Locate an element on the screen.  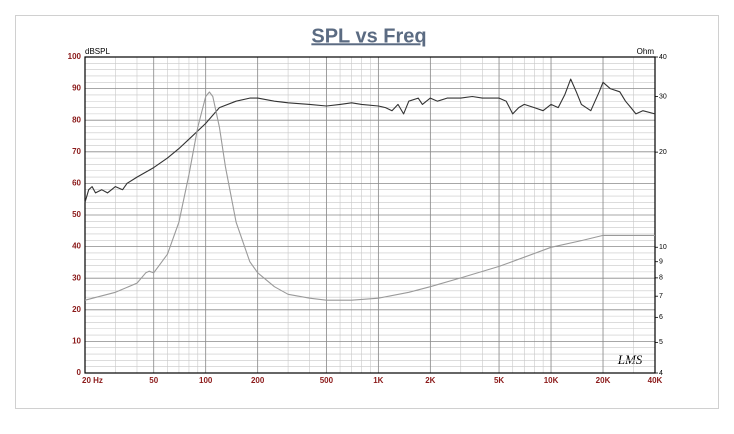
x-tick-label: 10K is located at coordinates (551, 380).